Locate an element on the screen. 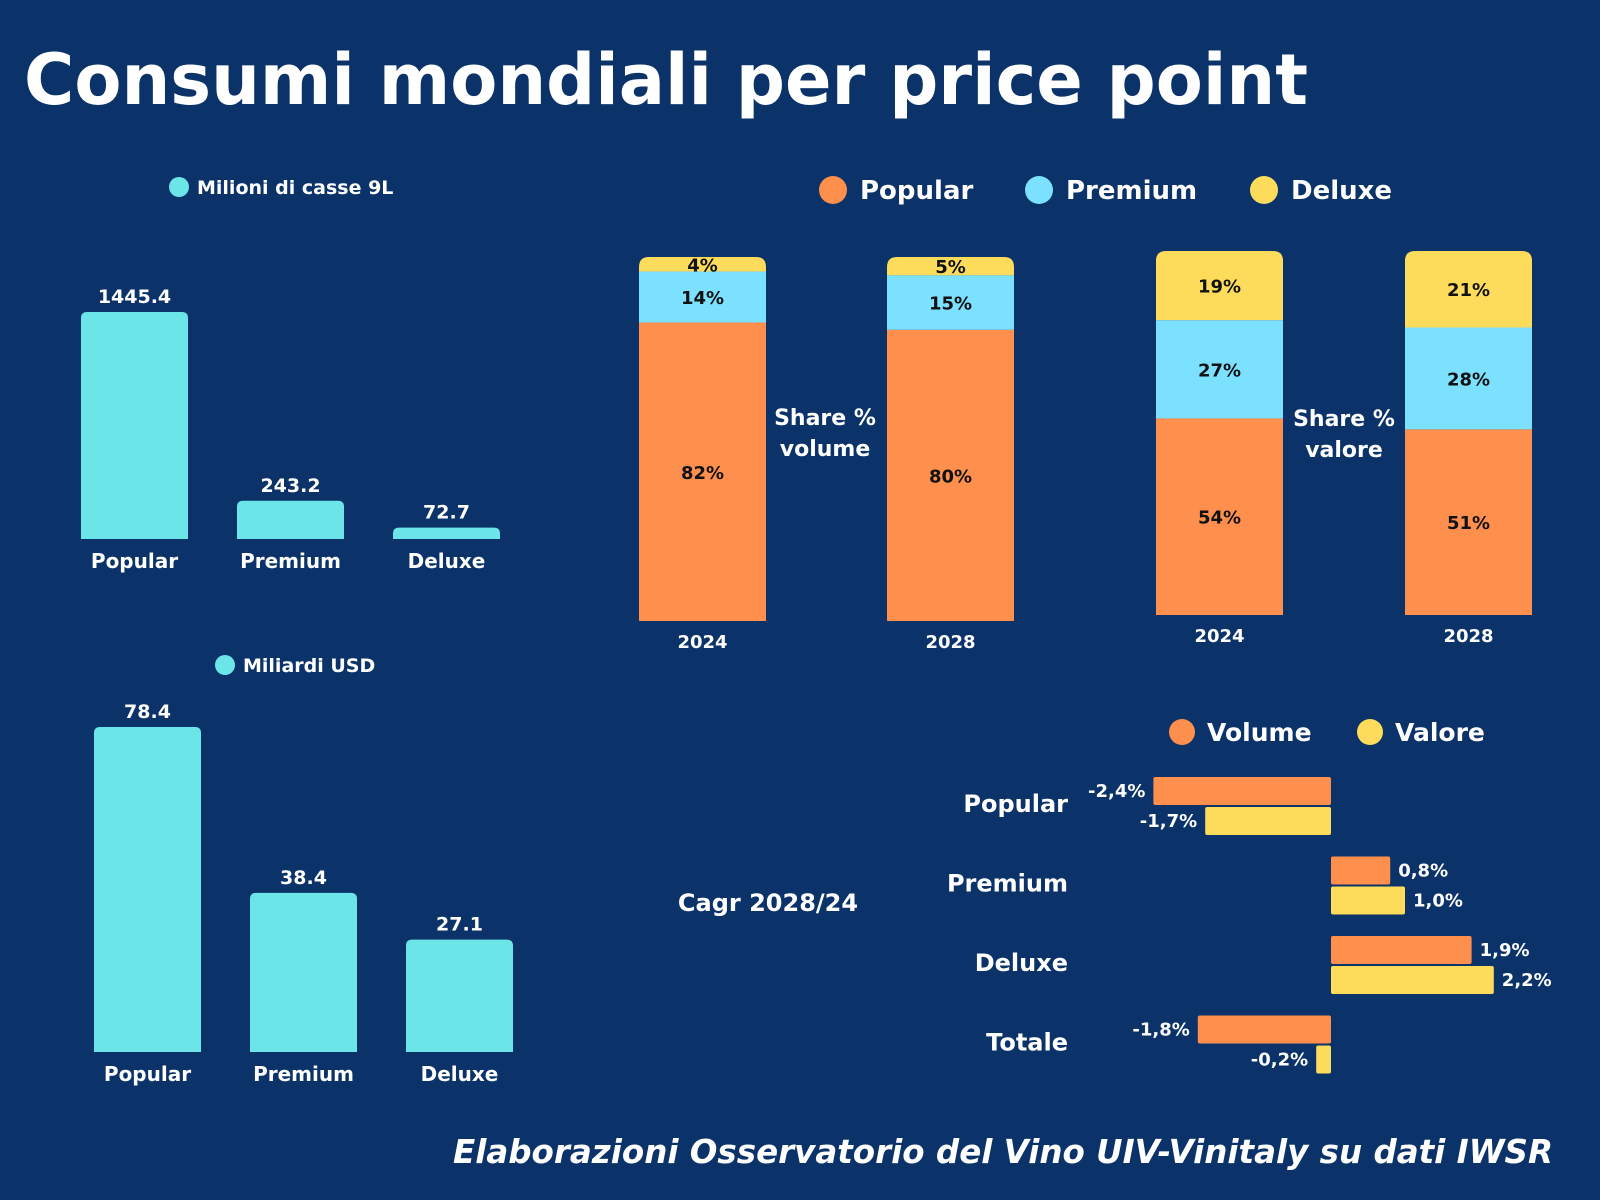 The image size is (1600, 1200). legend-dot-valore is located at coordinates (1370, 732).